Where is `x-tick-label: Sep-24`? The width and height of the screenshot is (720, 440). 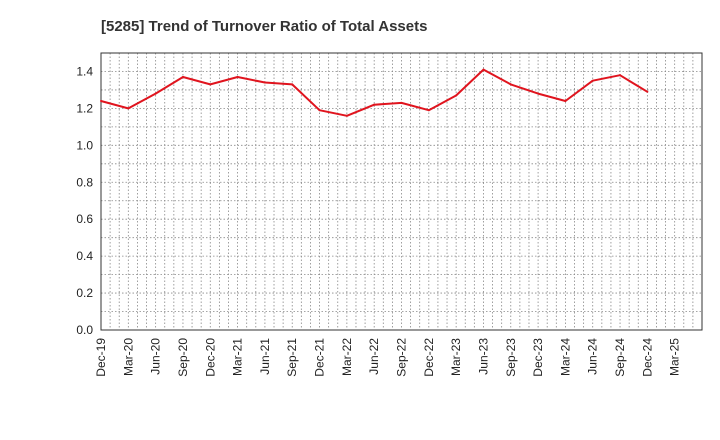 x-tick-label: Sep-24 is located at coordinates (620, 357).